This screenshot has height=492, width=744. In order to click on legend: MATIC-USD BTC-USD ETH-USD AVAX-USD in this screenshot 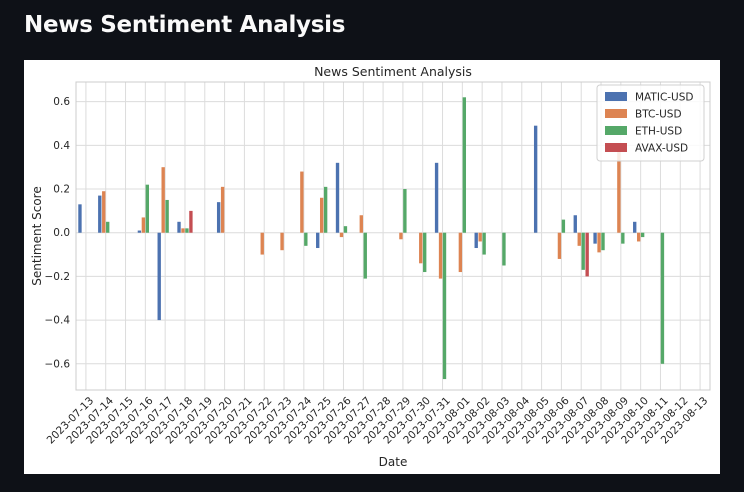, I will do `click(650, 123)`.